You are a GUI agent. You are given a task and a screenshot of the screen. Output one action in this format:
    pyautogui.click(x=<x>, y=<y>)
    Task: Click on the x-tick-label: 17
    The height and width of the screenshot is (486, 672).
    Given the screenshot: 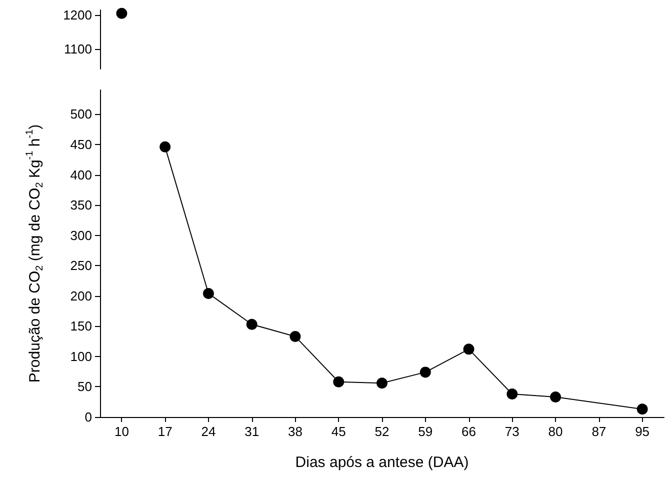 What is the action you would take?
    pyautogui.click(x=165, y=431)
    